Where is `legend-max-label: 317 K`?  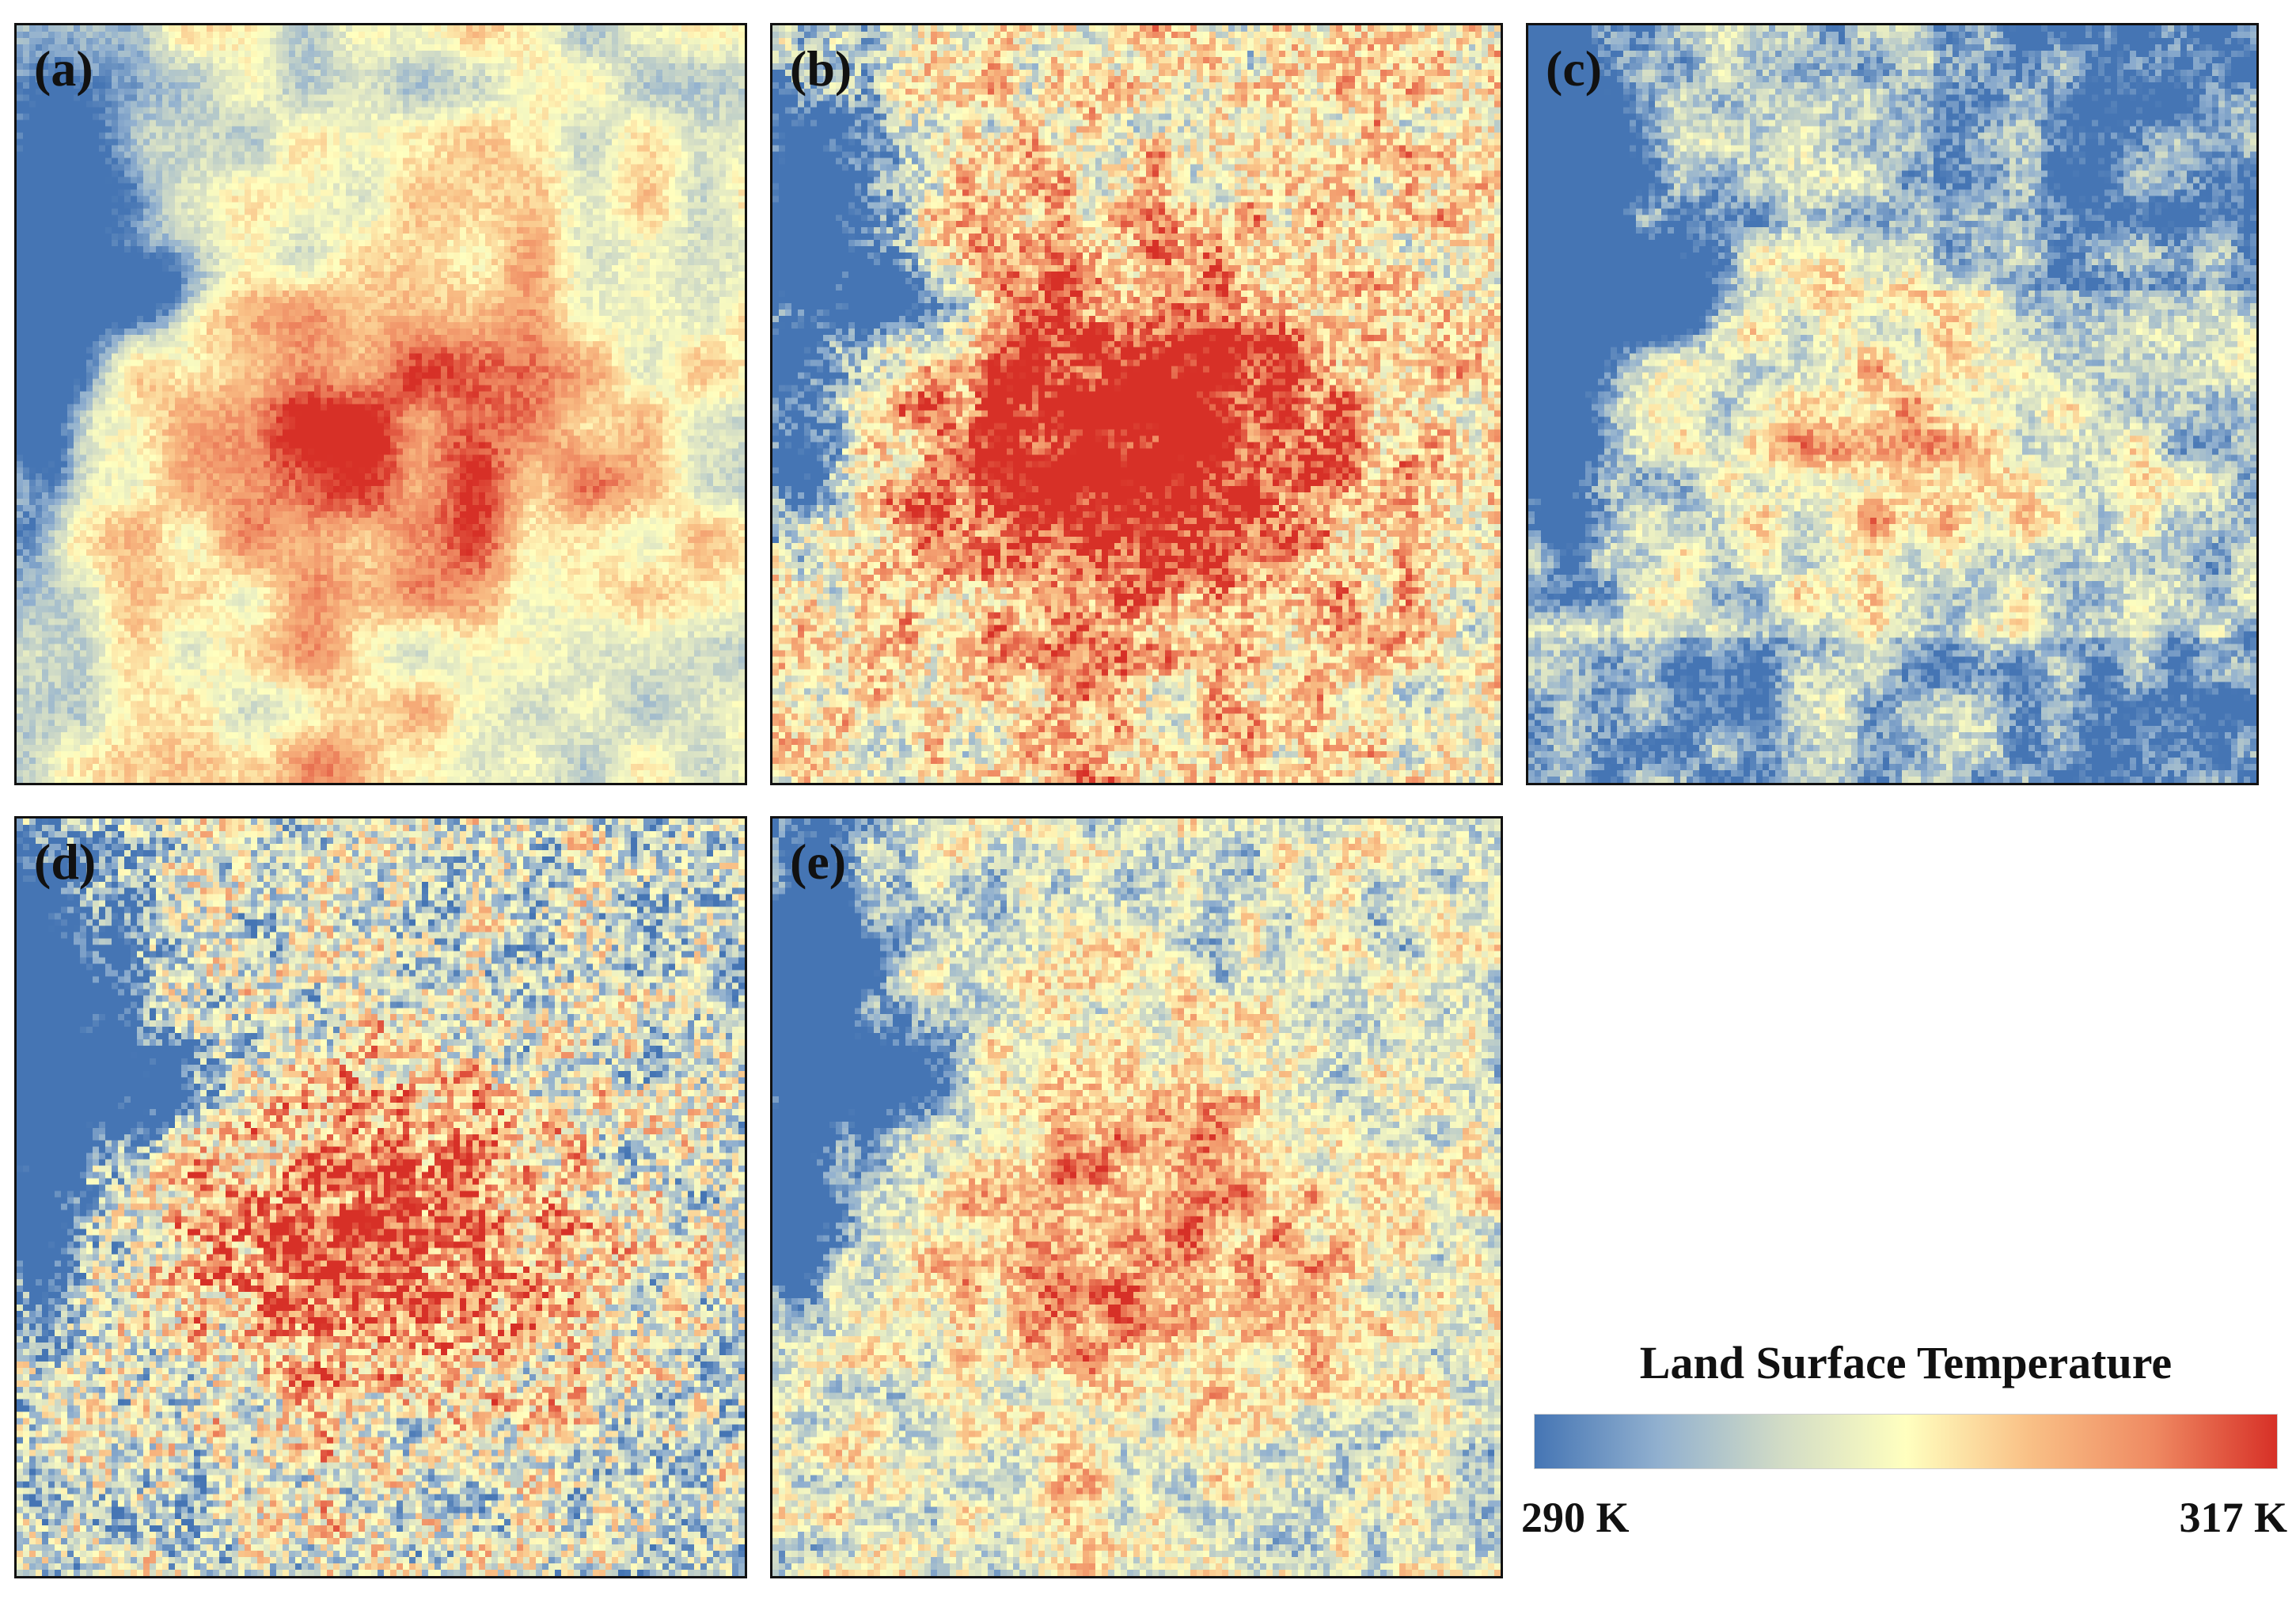 legend-max-label: 317 K is located at coordinates (2233, 1518).